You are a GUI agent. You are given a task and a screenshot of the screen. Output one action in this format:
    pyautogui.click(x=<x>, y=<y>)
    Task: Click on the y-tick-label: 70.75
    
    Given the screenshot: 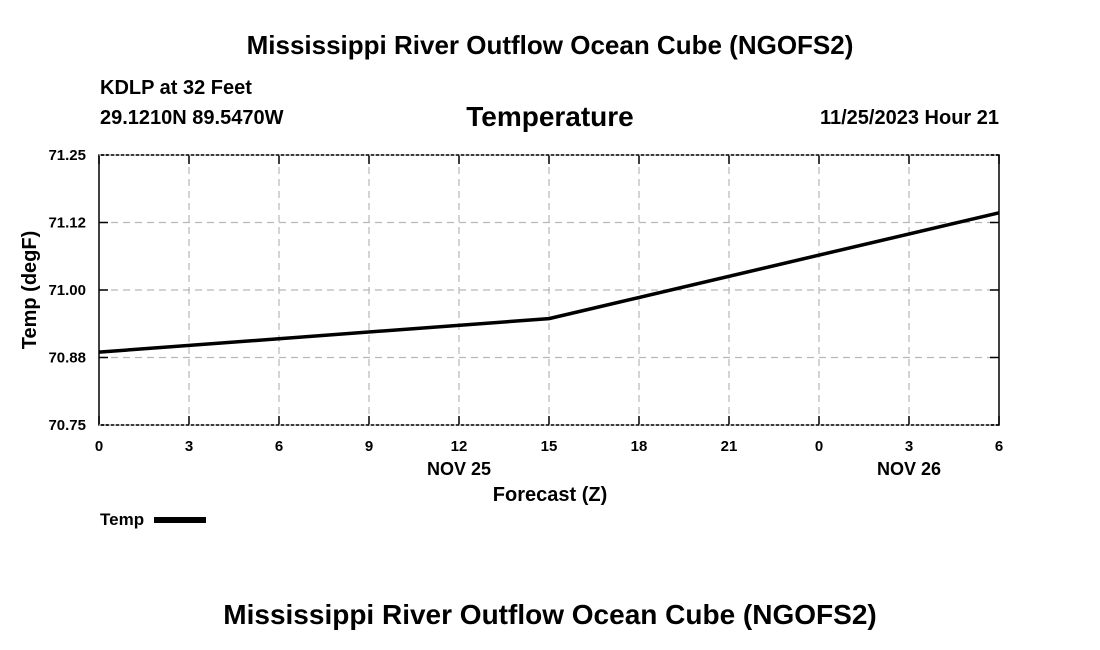 What is the action you would take?
    pyautogui.click(x=67, y=425)
    